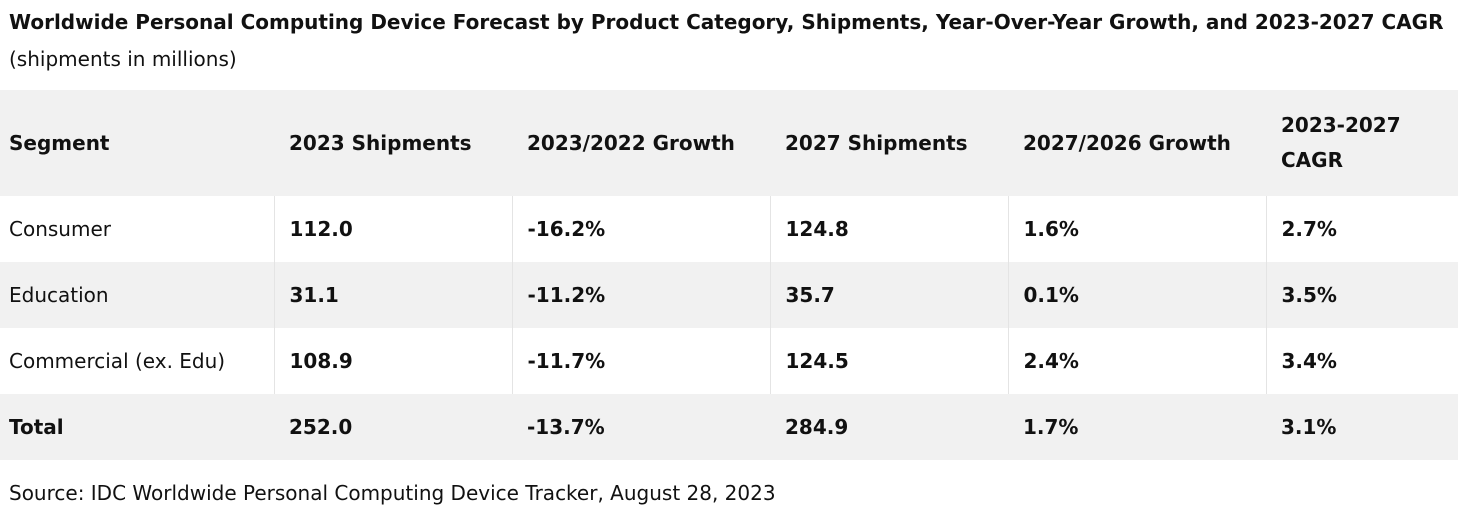  I want to click on cell-2027-growth: 1.6%, so click(1136, 229).